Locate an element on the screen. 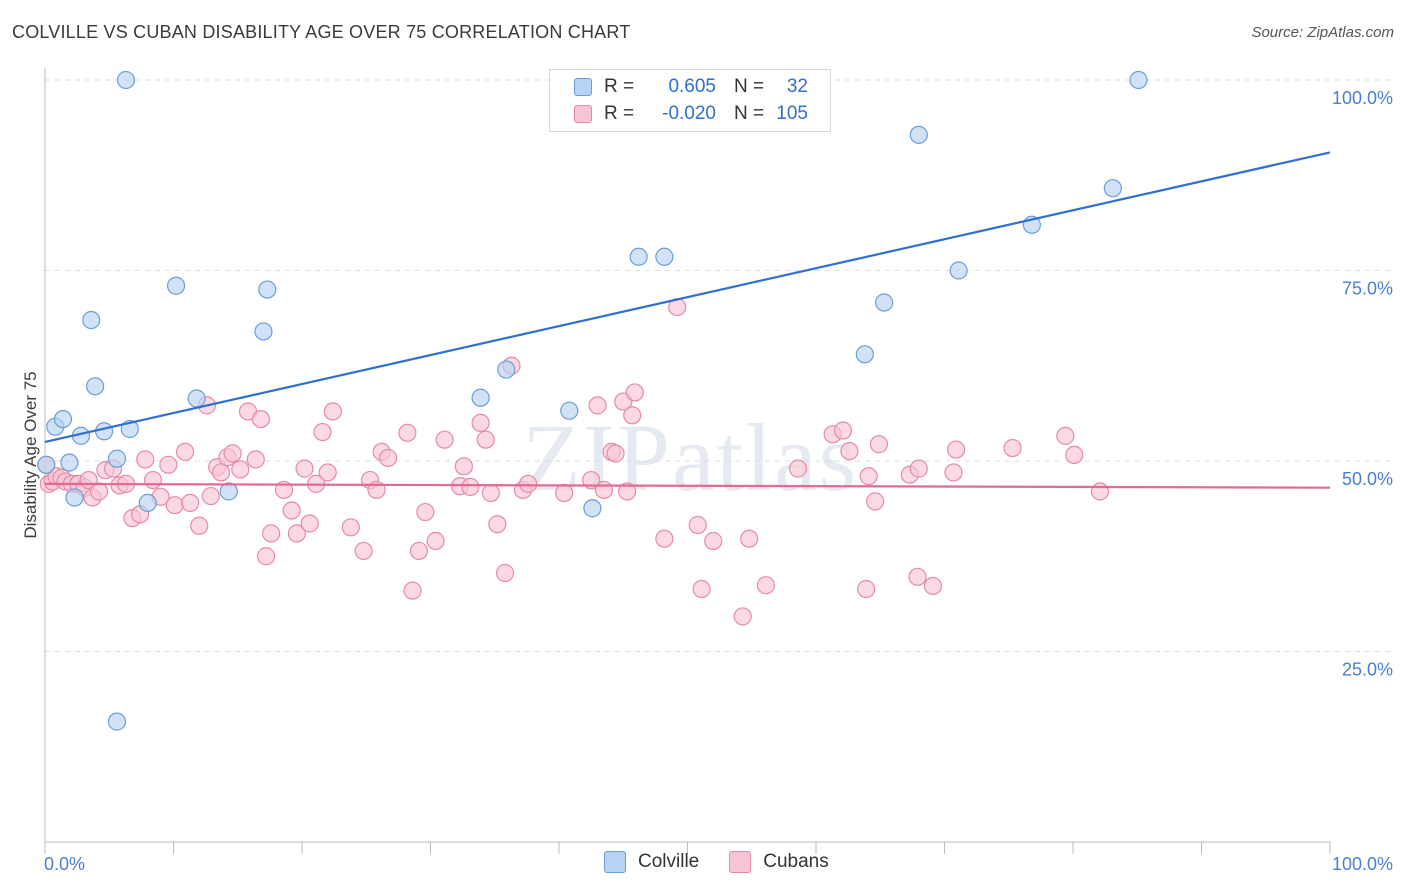  series-name: Cubans is located at coordinates (796, 861).